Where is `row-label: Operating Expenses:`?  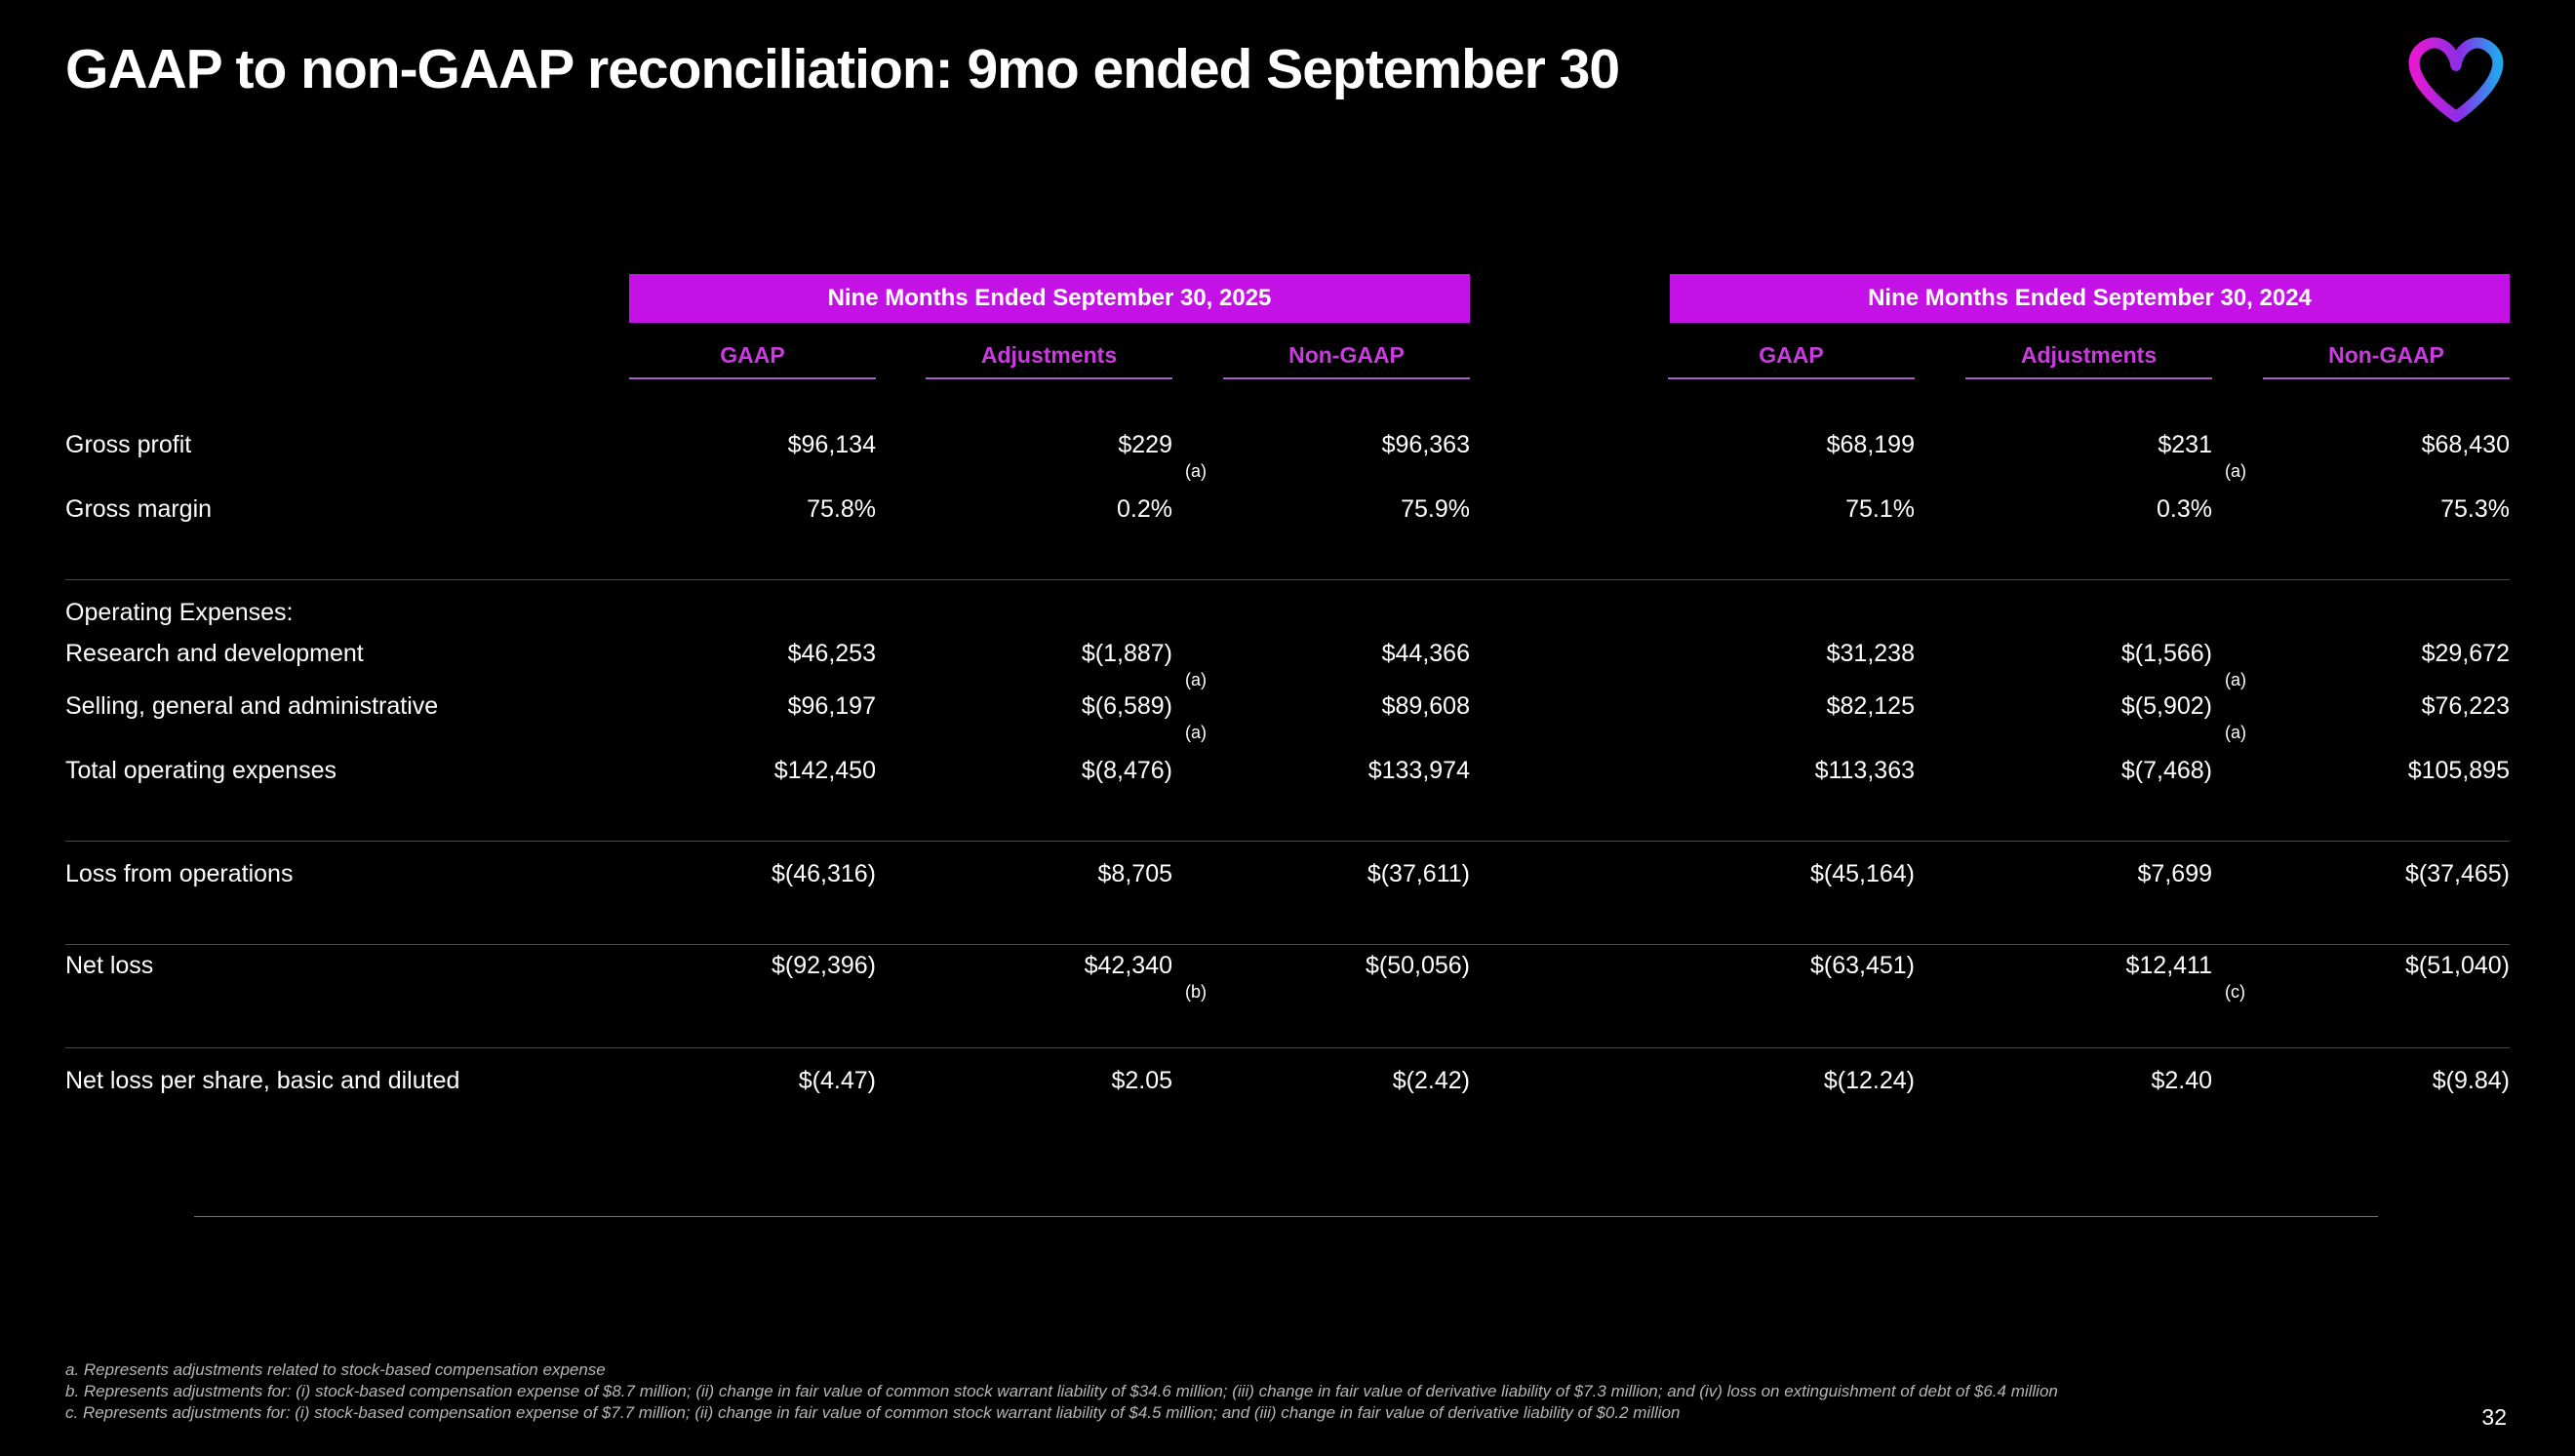
row-label: Operating Expenses: is located at coordinates (179, 612).